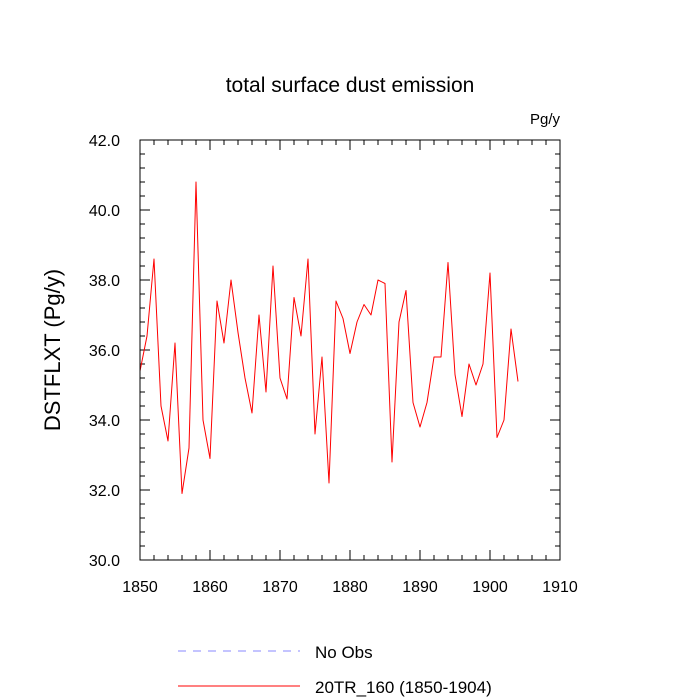  What do you see at coordinates (350, 587) in the screenshot?
I see `x-tick-label: 1880` at bounding box center [350, 587].